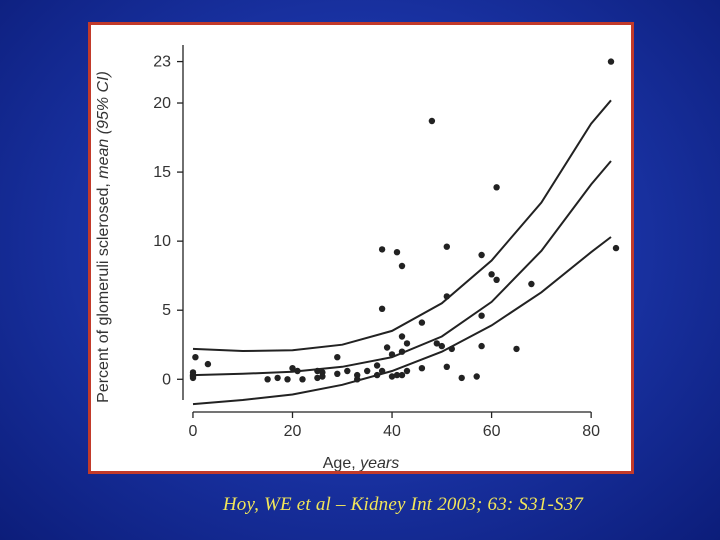 The height and width of the screenshot is (540, 720). Describe the element at coordinates (103, 125) in the screenshot. I see `y-axis-label-italic: mean (95% CI)` at that location.